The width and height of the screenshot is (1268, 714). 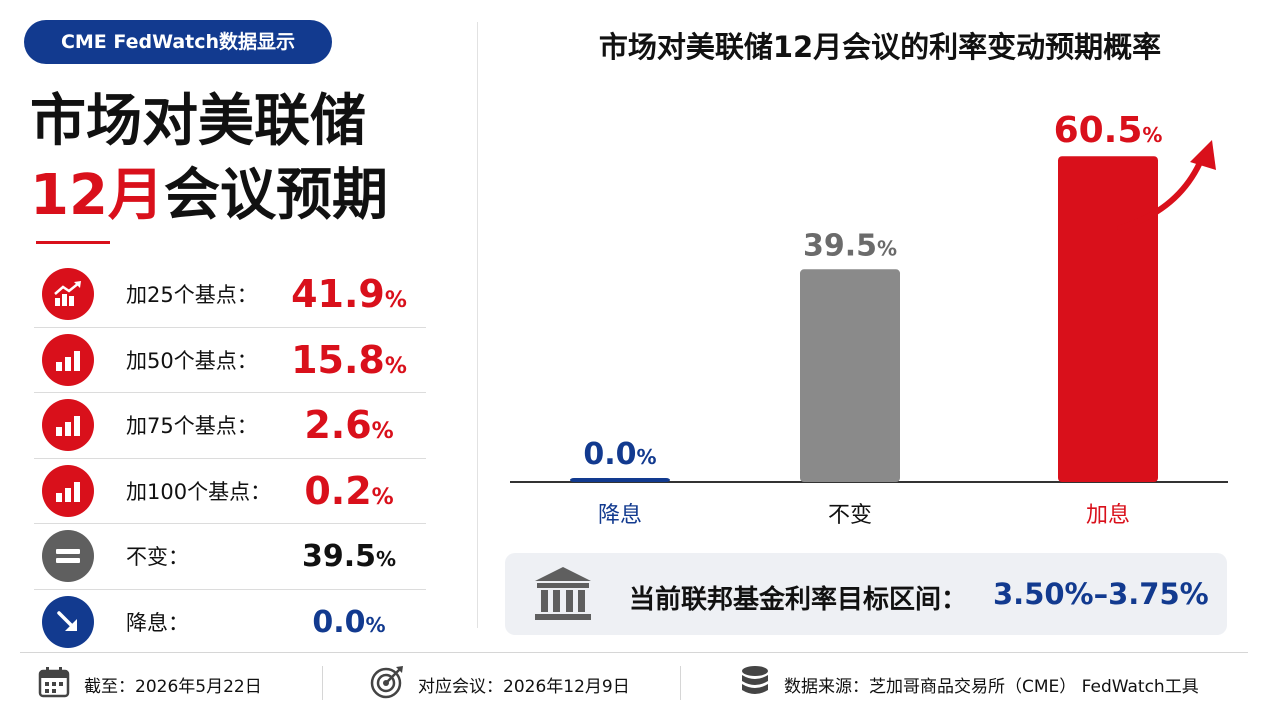 I want to click on bar-不变, so click(x=850, y=375).